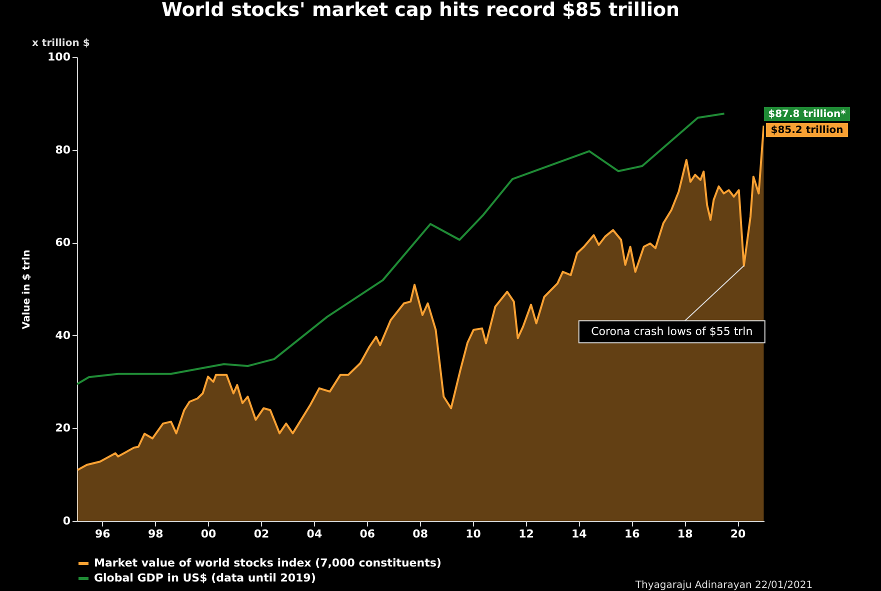  What do you see at coordinates (526, 534) in the screenshot?
I see `x-tick-label: 12` at bounding box center [526, 534].